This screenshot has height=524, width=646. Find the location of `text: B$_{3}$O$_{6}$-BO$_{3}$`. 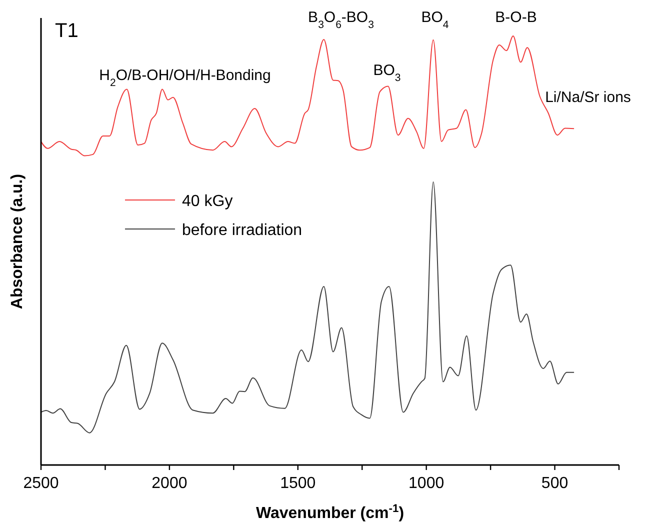

text: B$_{3}$O$_{6}$-BO$_{3}$ is located at coordinates (341, 20).